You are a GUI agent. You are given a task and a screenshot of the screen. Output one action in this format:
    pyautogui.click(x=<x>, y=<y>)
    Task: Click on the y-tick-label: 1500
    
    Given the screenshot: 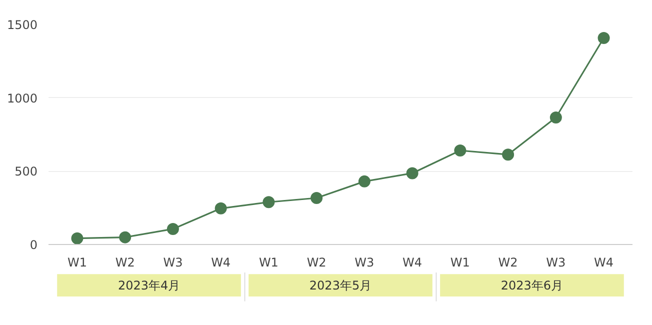 What is the action you would take?
    pyautogui.click(x=22, y=25)
    